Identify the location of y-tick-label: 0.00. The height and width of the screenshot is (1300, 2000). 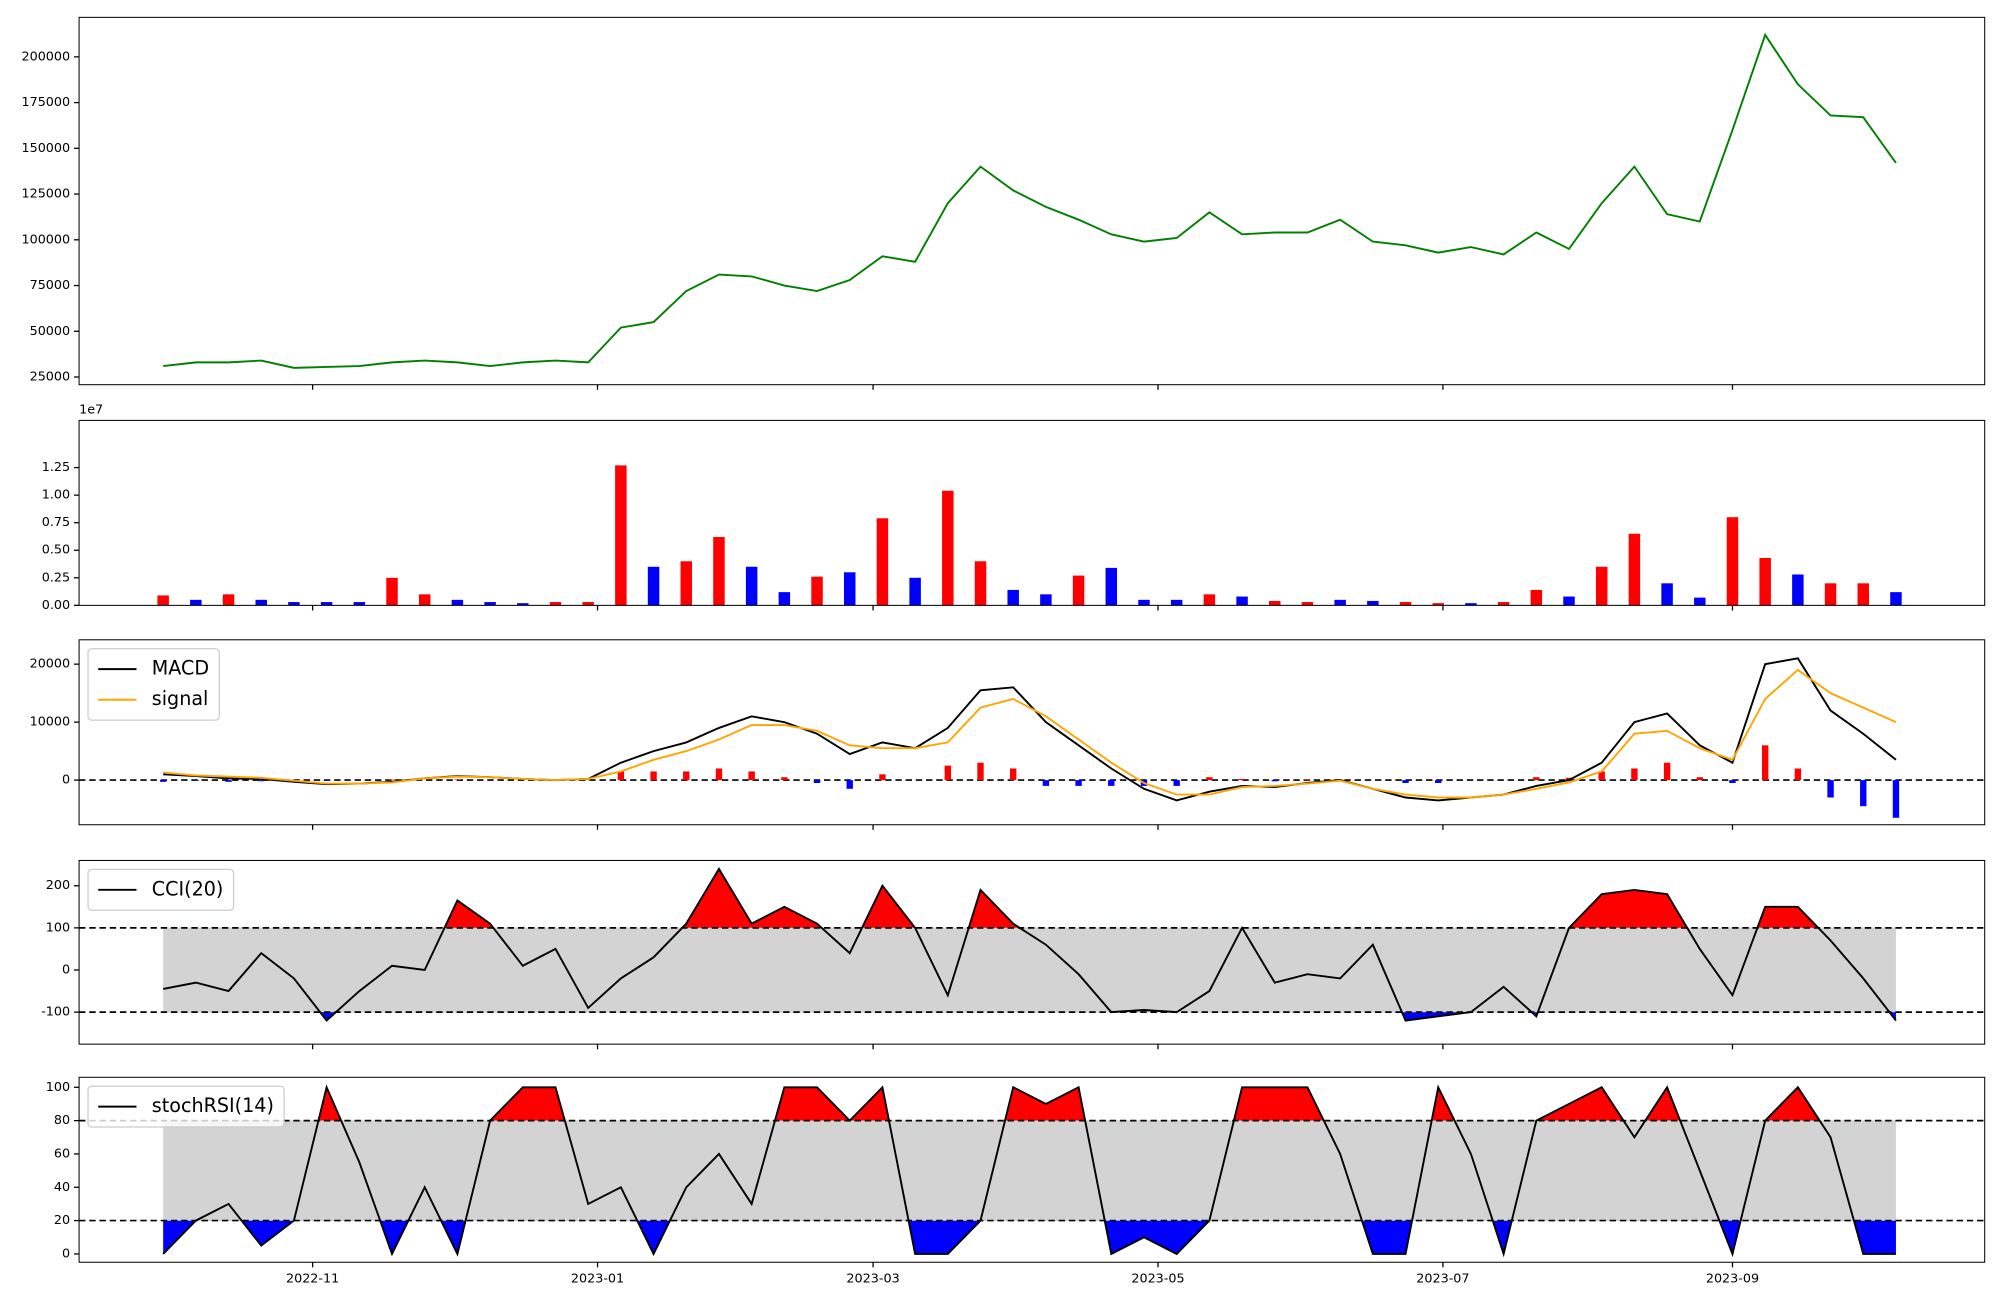
(56, 605).